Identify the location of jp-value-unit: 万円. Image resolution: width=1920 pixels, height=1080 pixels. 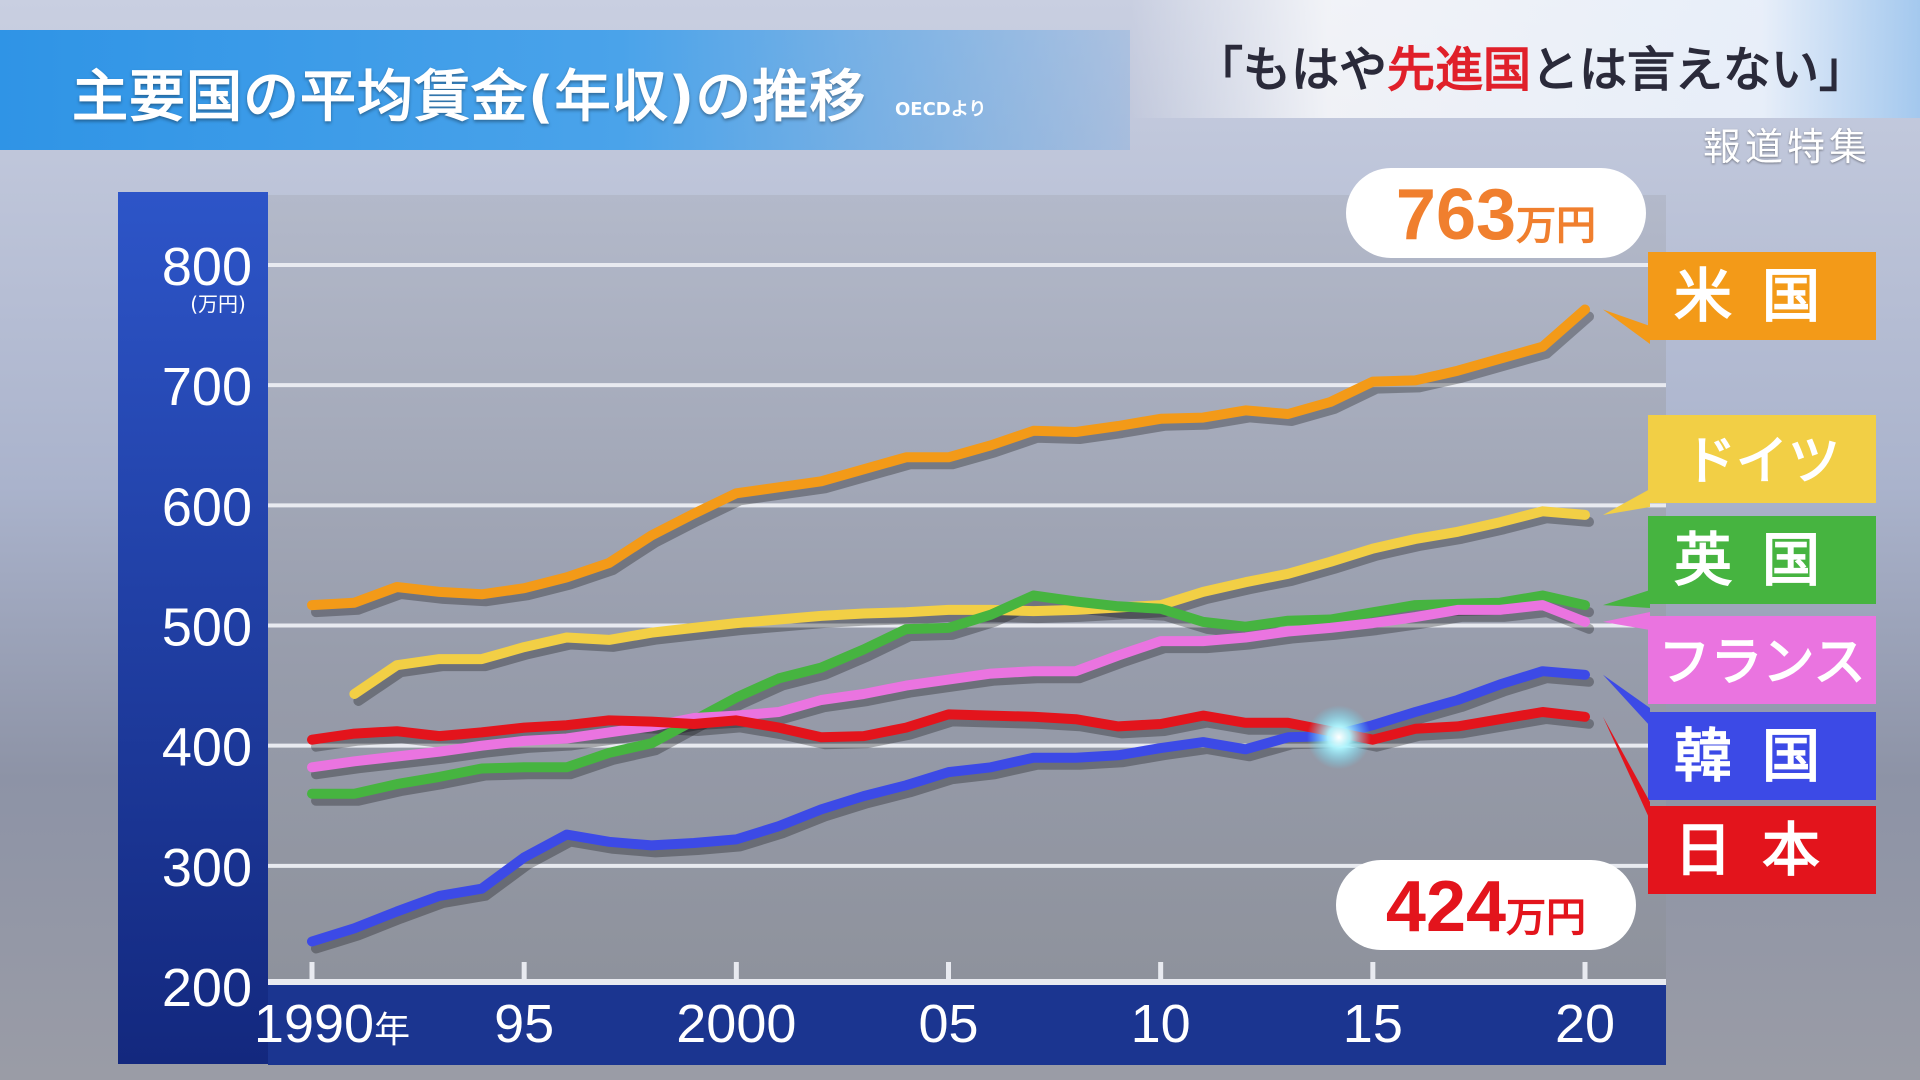
(1546, 918).